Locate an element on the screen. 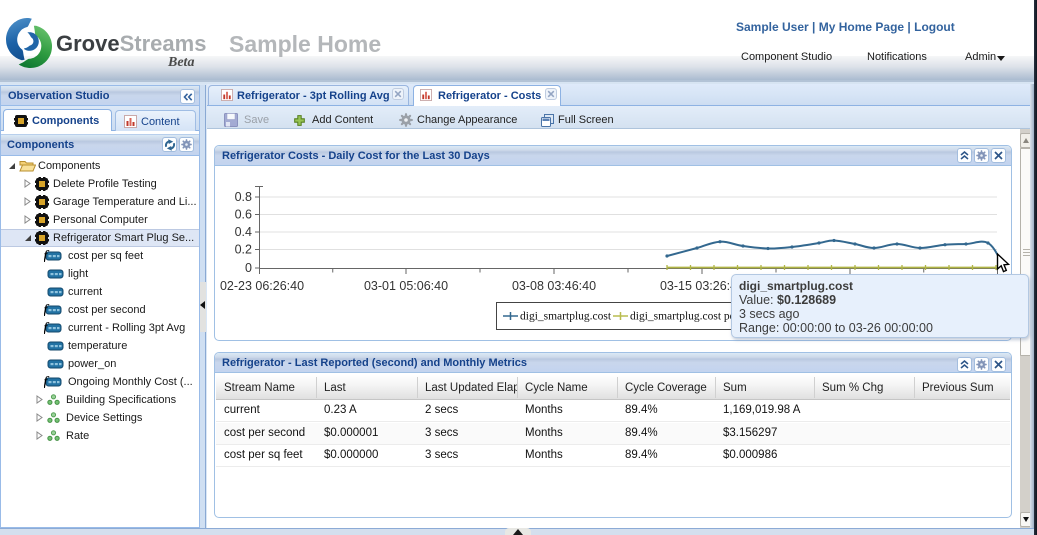 The height and width of the screenshot is (535, 1037). svg-text: 03-08 03:46:40 is located at coordinates (554, 286).